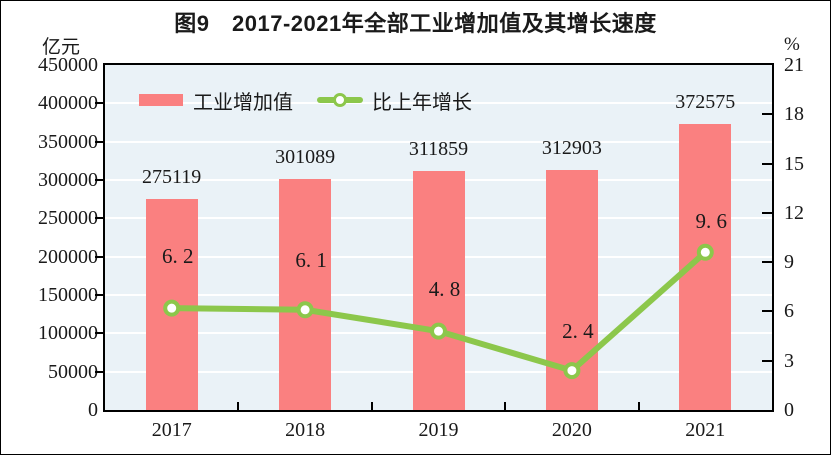  What do you see at coordinates (438, 430) in the screenshot?
I see `x-axis-label-2019: 2019` at bounding box center [438, 430].